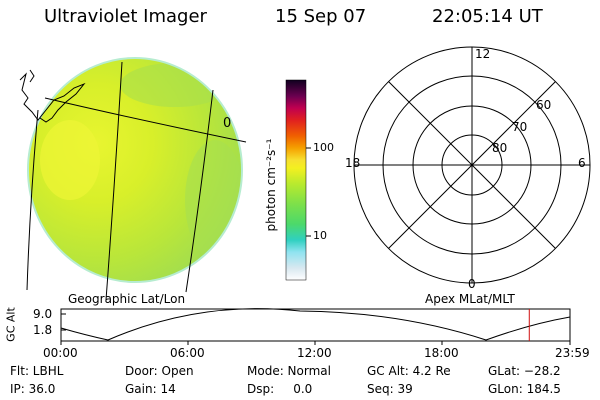 The height and width of the screenshot is (400, 600). Describe the element at coordinates (296, 180) in the screenshot. I see `colorbar` at that location.